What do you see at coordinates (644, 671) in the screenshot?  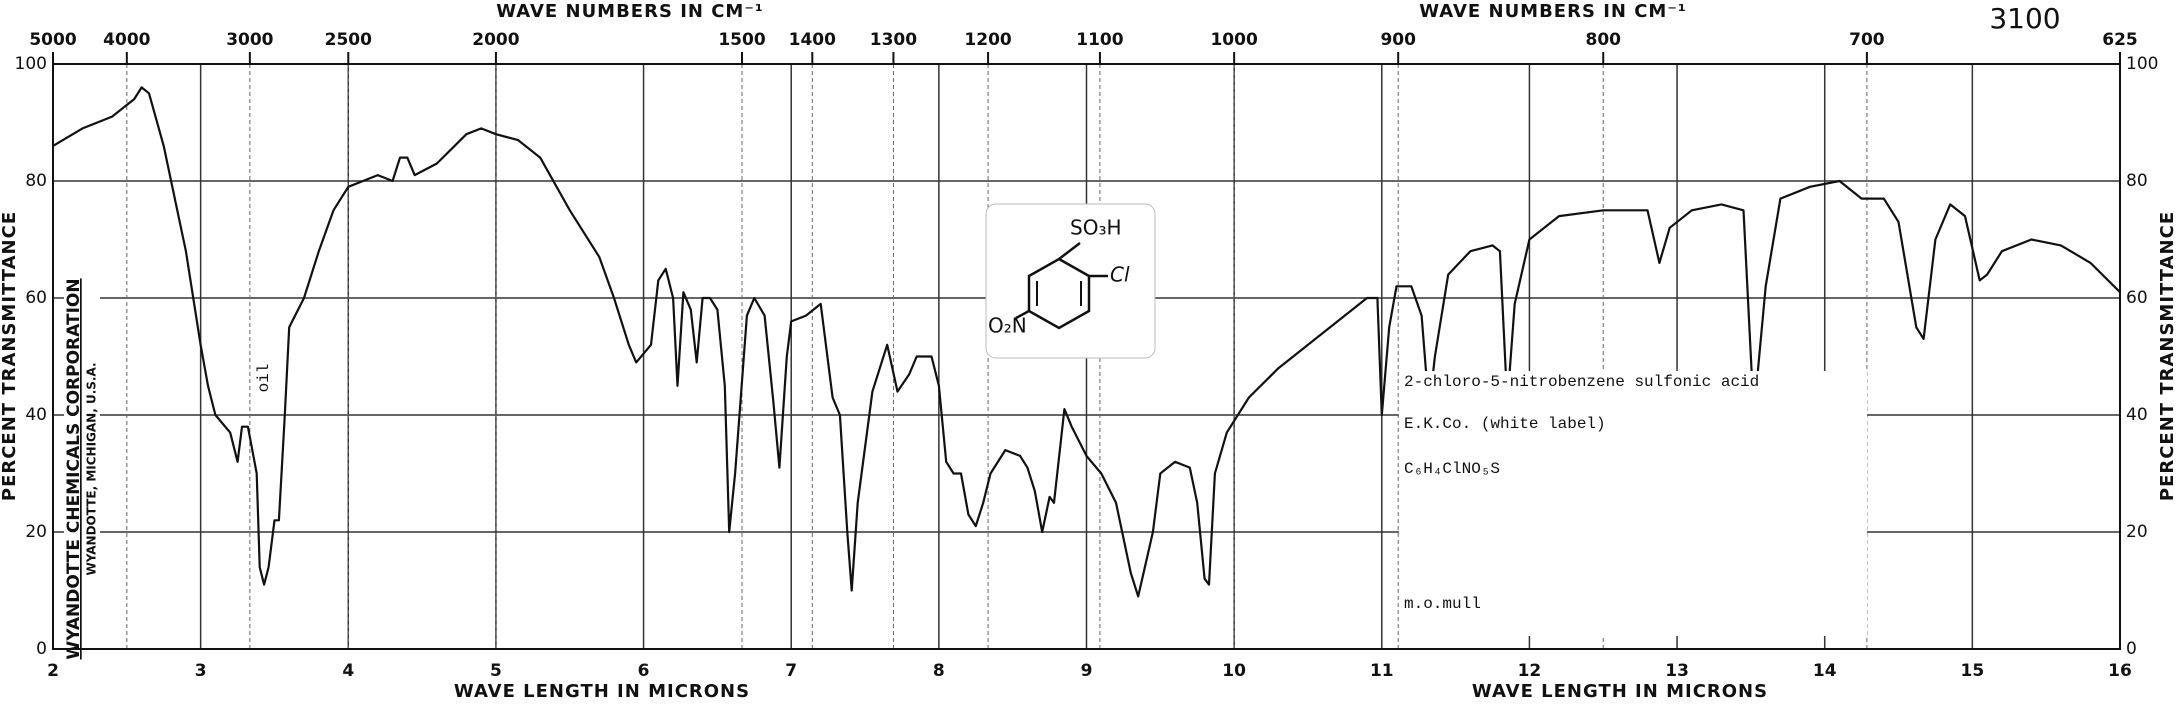 I see `x-tick-label: 6` at bounding box center [644, 671].